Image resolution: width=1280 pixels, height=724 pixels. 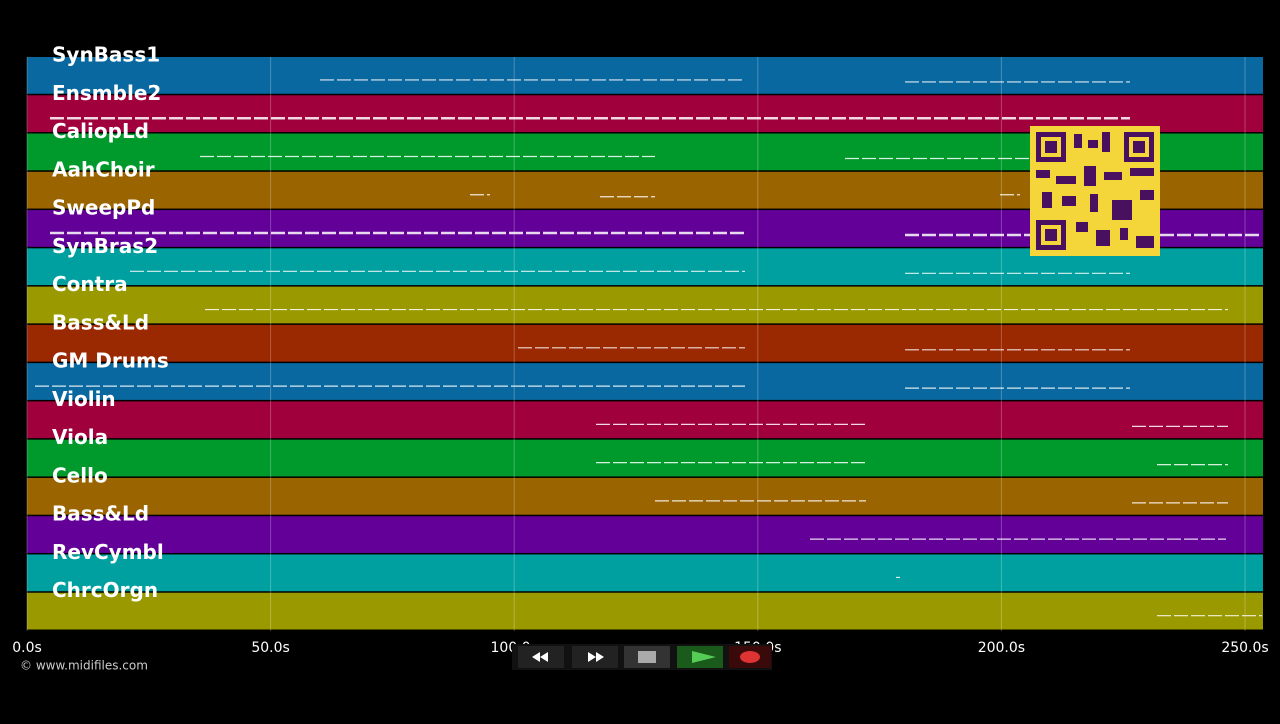 I want to click on qr-code, so click(x=1095, y=191).